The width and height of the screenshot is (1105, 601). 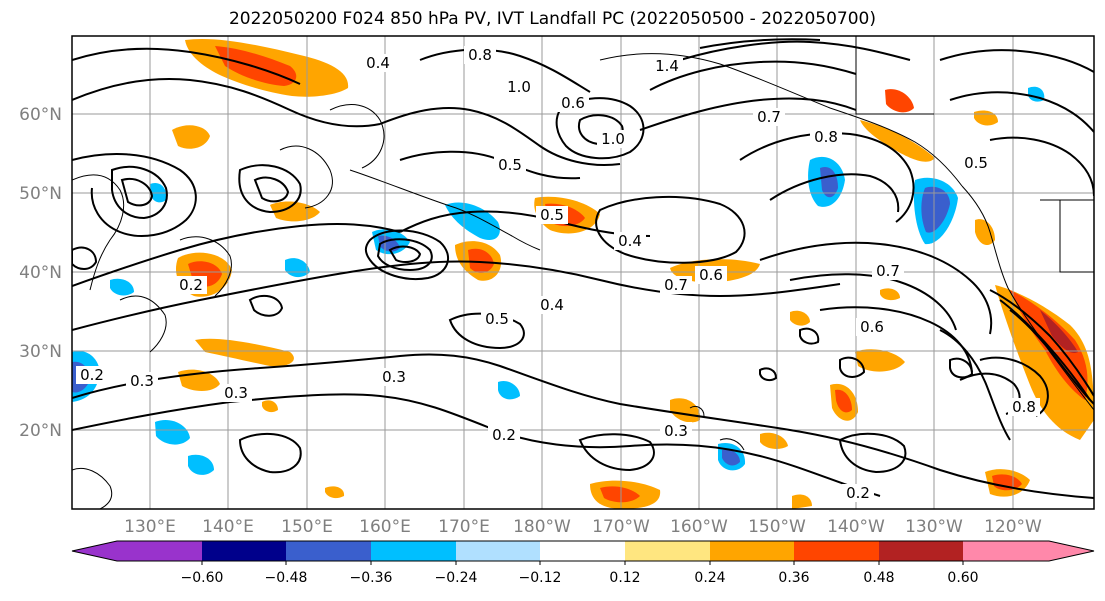 I want to click on colorbar-tick-label: 0.24, so click(x=709, y=578).